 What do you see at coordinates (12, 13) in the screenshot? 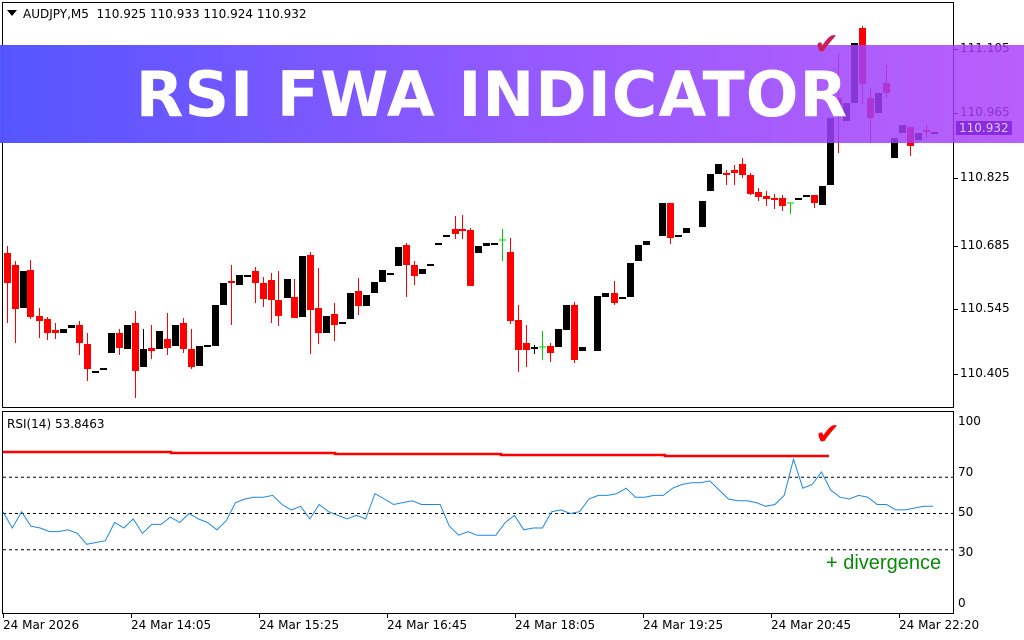
I see `triangle-down-icon` at bounding box center [12, 13].